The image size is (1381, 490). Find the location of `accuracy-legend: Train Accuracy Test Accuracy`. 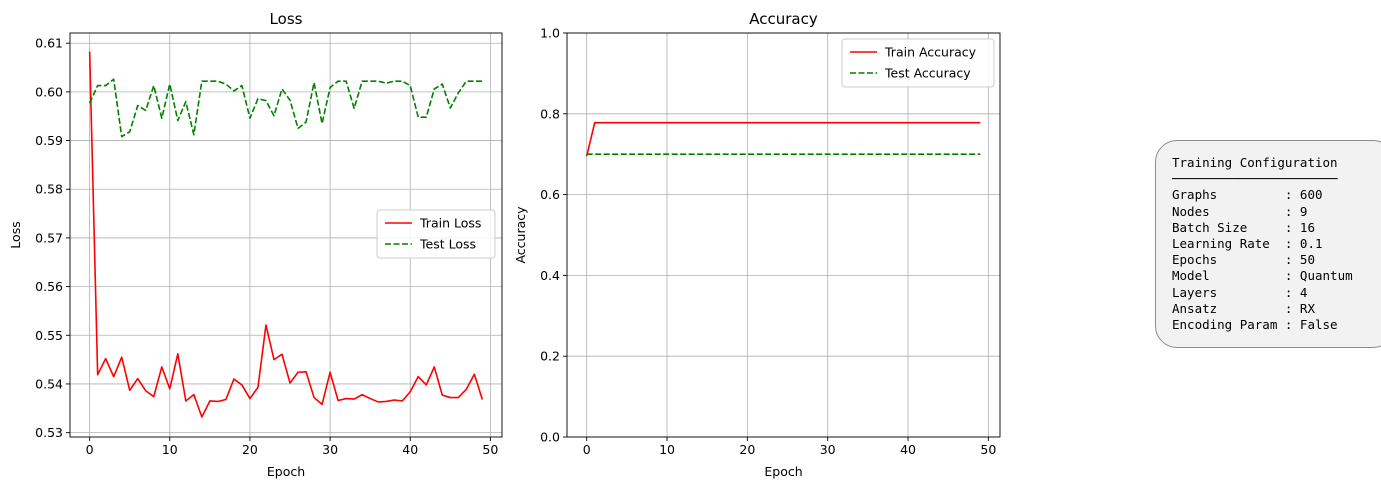

accuracy-legend: Train Accuracy Test Accuracy is located at coordinates (918, 63).